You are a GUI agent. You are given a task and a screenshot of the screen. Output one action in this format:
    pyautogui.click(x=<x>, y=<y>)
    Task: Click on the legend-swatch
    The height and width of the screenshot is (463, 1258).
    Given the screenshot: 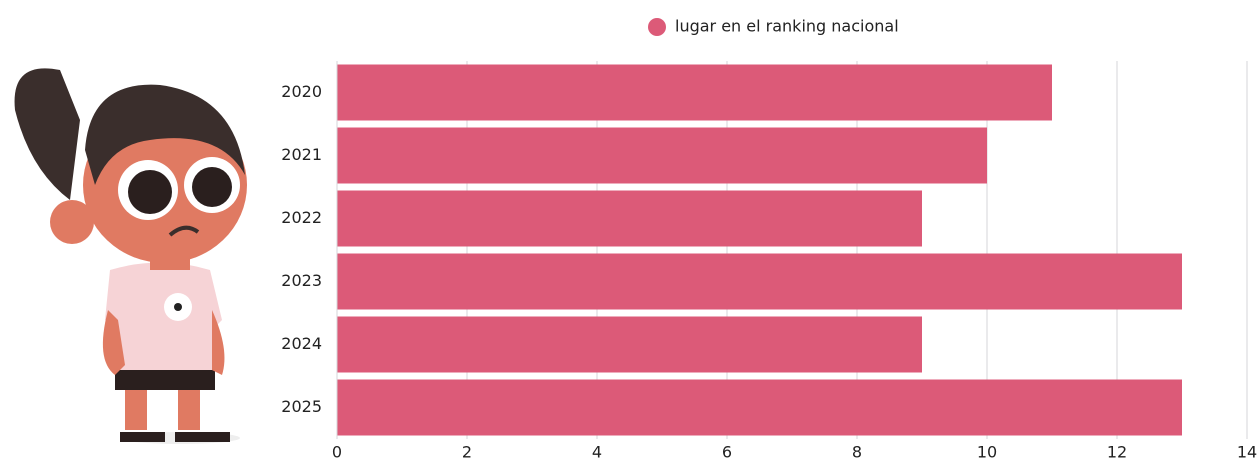 What is the action you would take?
    pyautogui.click(x=657, y=27)
    